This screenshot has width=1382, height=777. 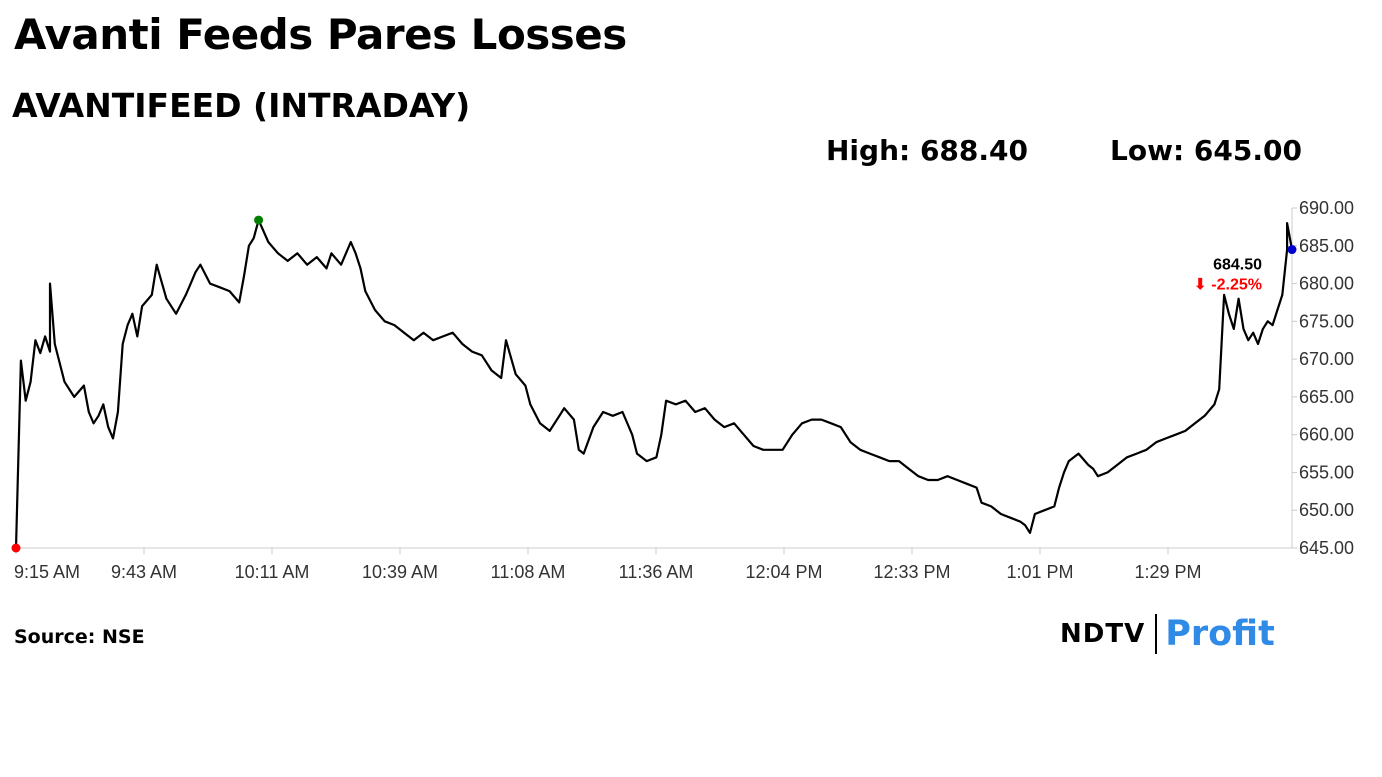 I want to click on x-tick-label: 11:08 AM, so click(x=528, y=572).